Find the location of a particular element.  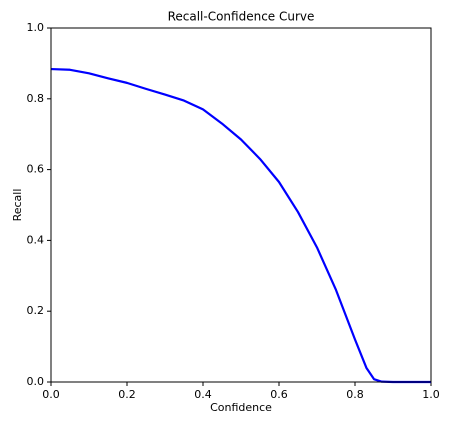

y-tick-label: 0.2 is located at coordinates (36, 310).